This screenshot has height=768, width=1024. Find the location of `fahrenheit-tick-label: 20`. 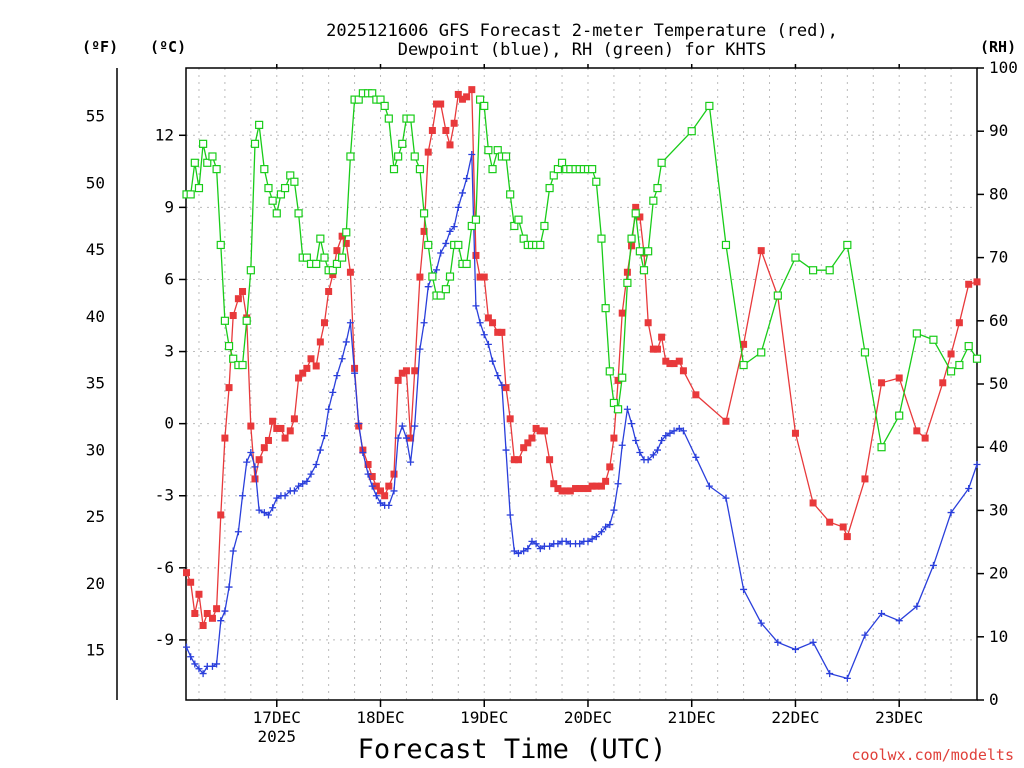

fahrenheit-tick-label: 20 is located at coordinates (95, 583).